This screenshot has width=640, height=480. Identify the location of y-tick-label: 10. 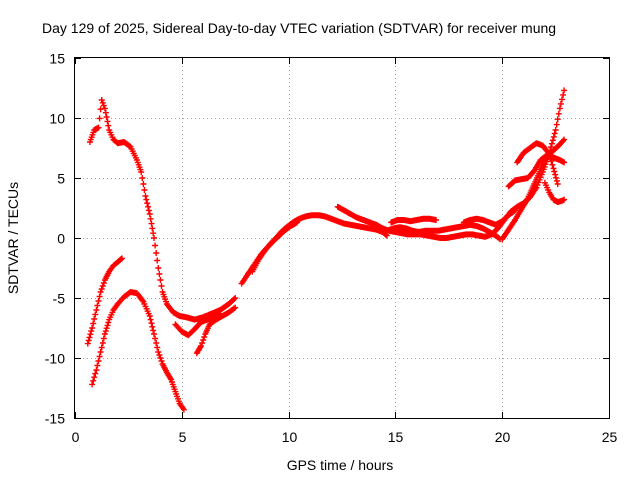
(57, 119).